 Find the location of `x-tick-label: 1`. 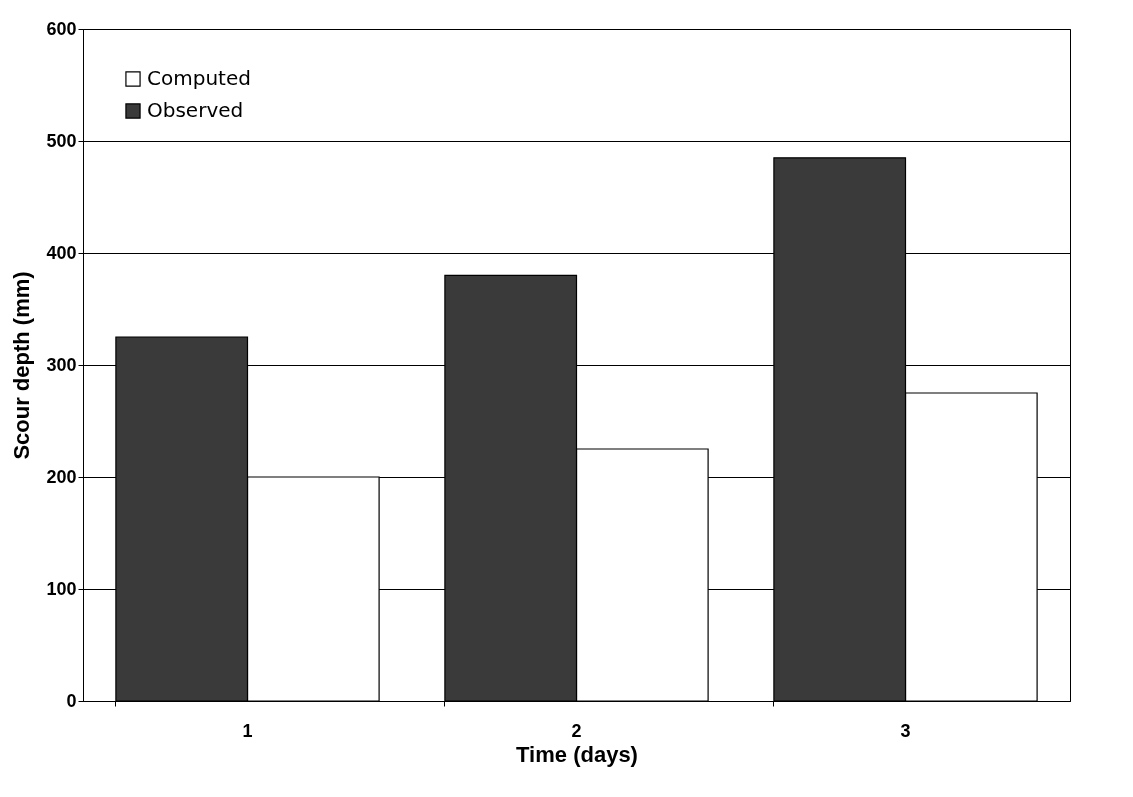

x-tick-label: 1 is located at coordinates (247, 730).